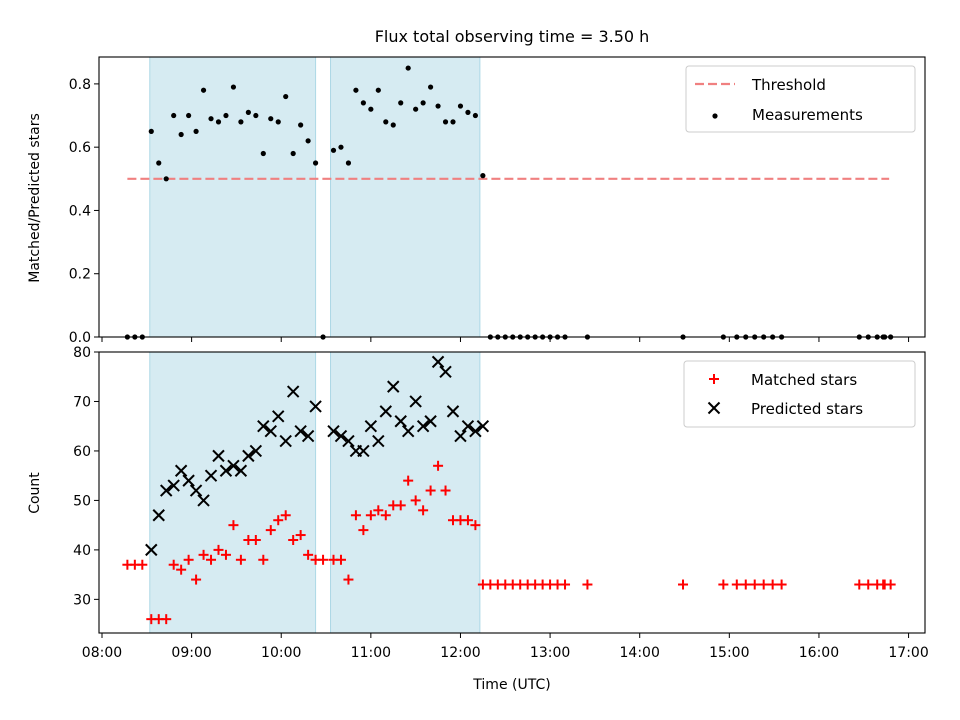 The height and width of the screenshot is (720, 960). I want to click on legend-measurements-swatch, so click(715, 116).